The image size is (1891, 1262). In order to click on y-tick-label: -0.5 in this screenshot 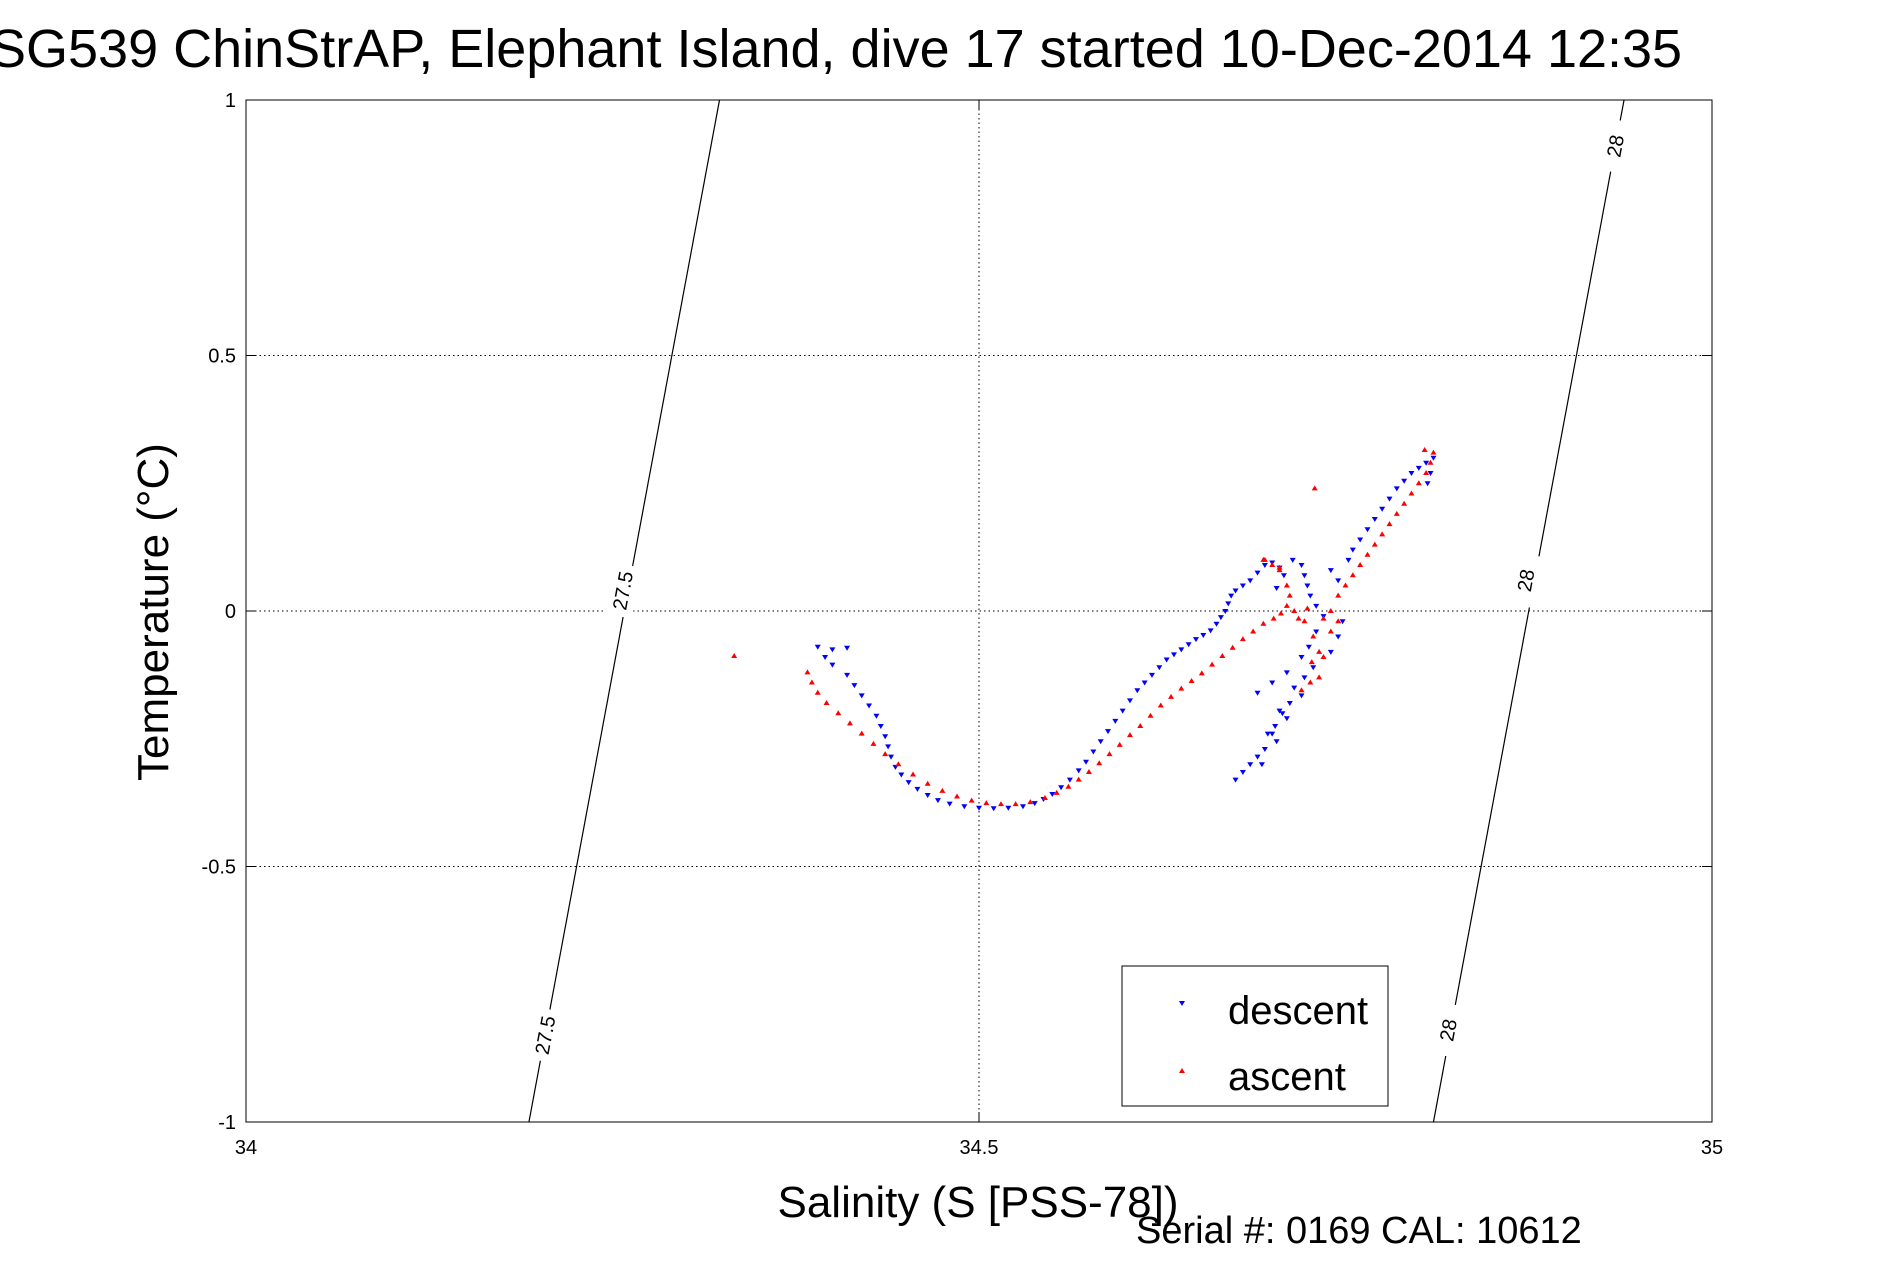, I will do `click(219, 868)`.